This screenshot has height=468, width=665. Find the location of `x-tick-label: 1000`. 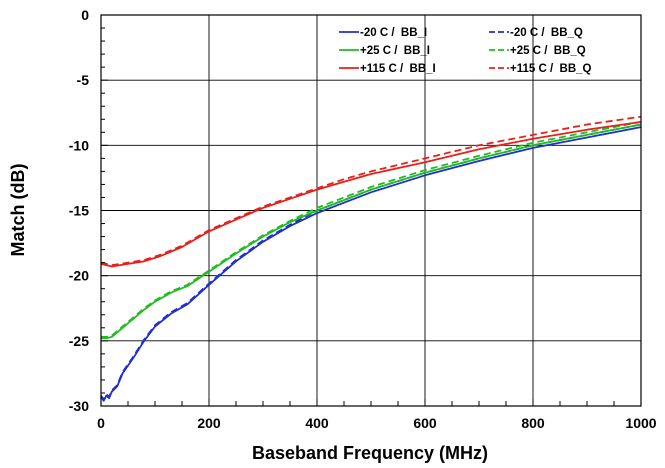

x-tick-label: 1000 is located at coordinates (640, 423).